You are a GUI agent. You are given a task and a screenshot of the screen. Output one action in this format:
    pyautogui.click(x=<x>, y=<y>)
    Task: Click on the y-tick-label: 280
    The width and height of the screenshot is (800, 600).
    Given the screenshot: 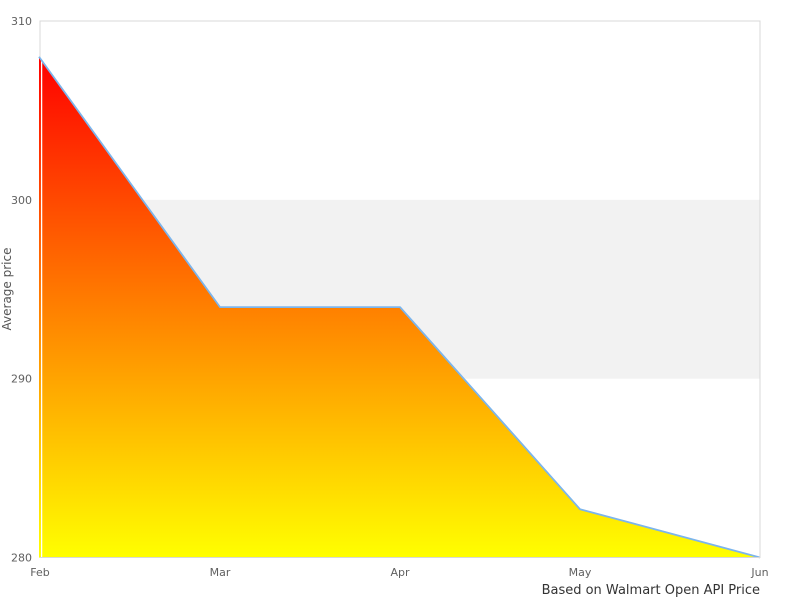 What is the action you would take?
    pyautogui.click(x=21, y=558)
    